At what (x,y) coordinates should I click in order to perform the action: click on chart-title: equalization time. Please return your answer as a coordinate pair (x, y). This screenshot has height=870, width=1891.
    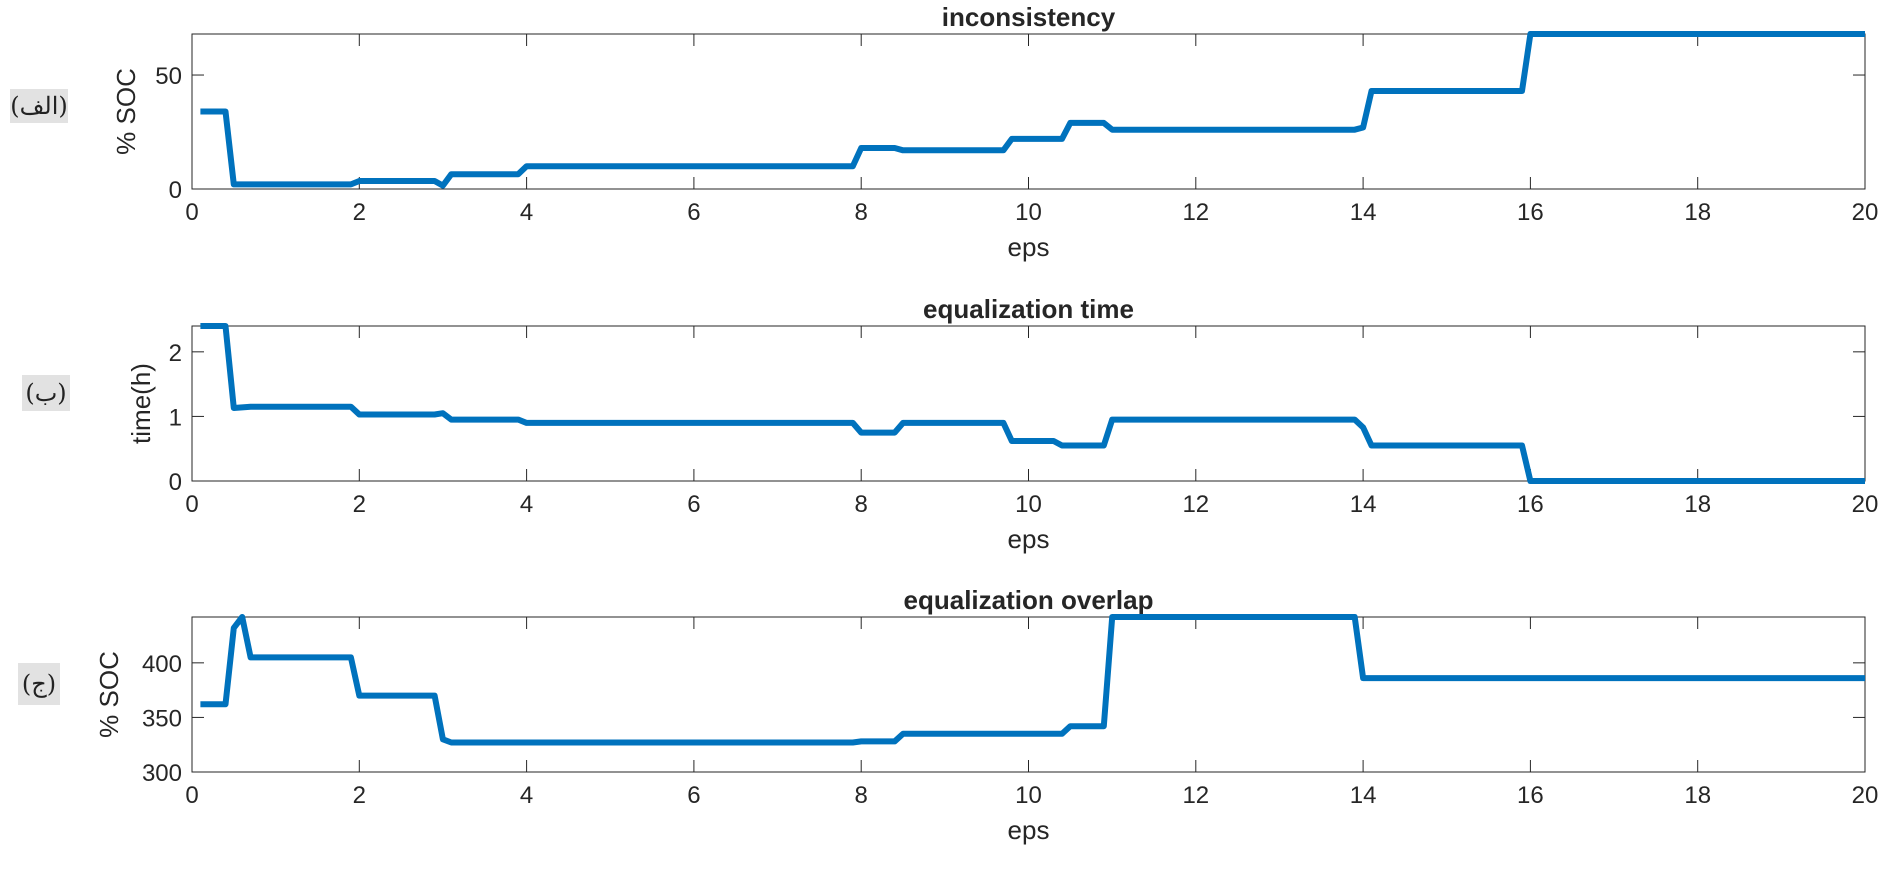
    Looking at the image, I should click on (1028, 309).